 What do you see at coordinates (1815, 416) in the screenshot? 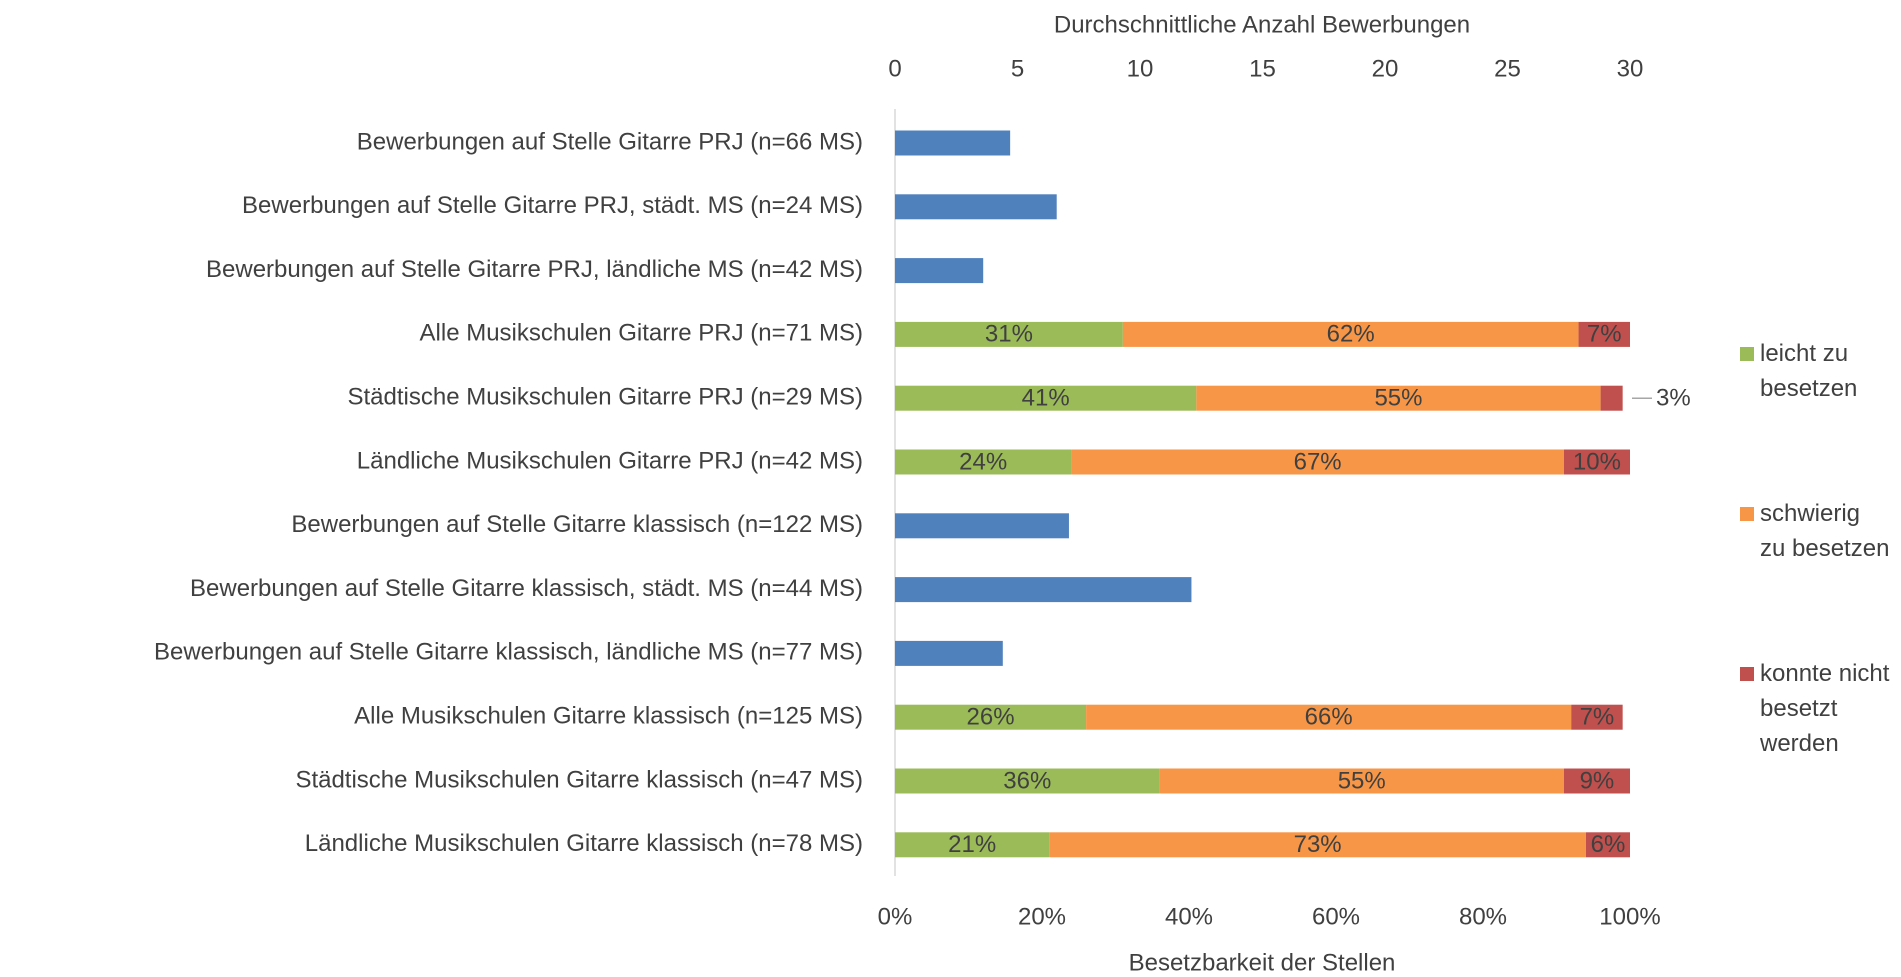
I see `legend-item: leicht zu besetzen` at bounding box center [1815, 416].